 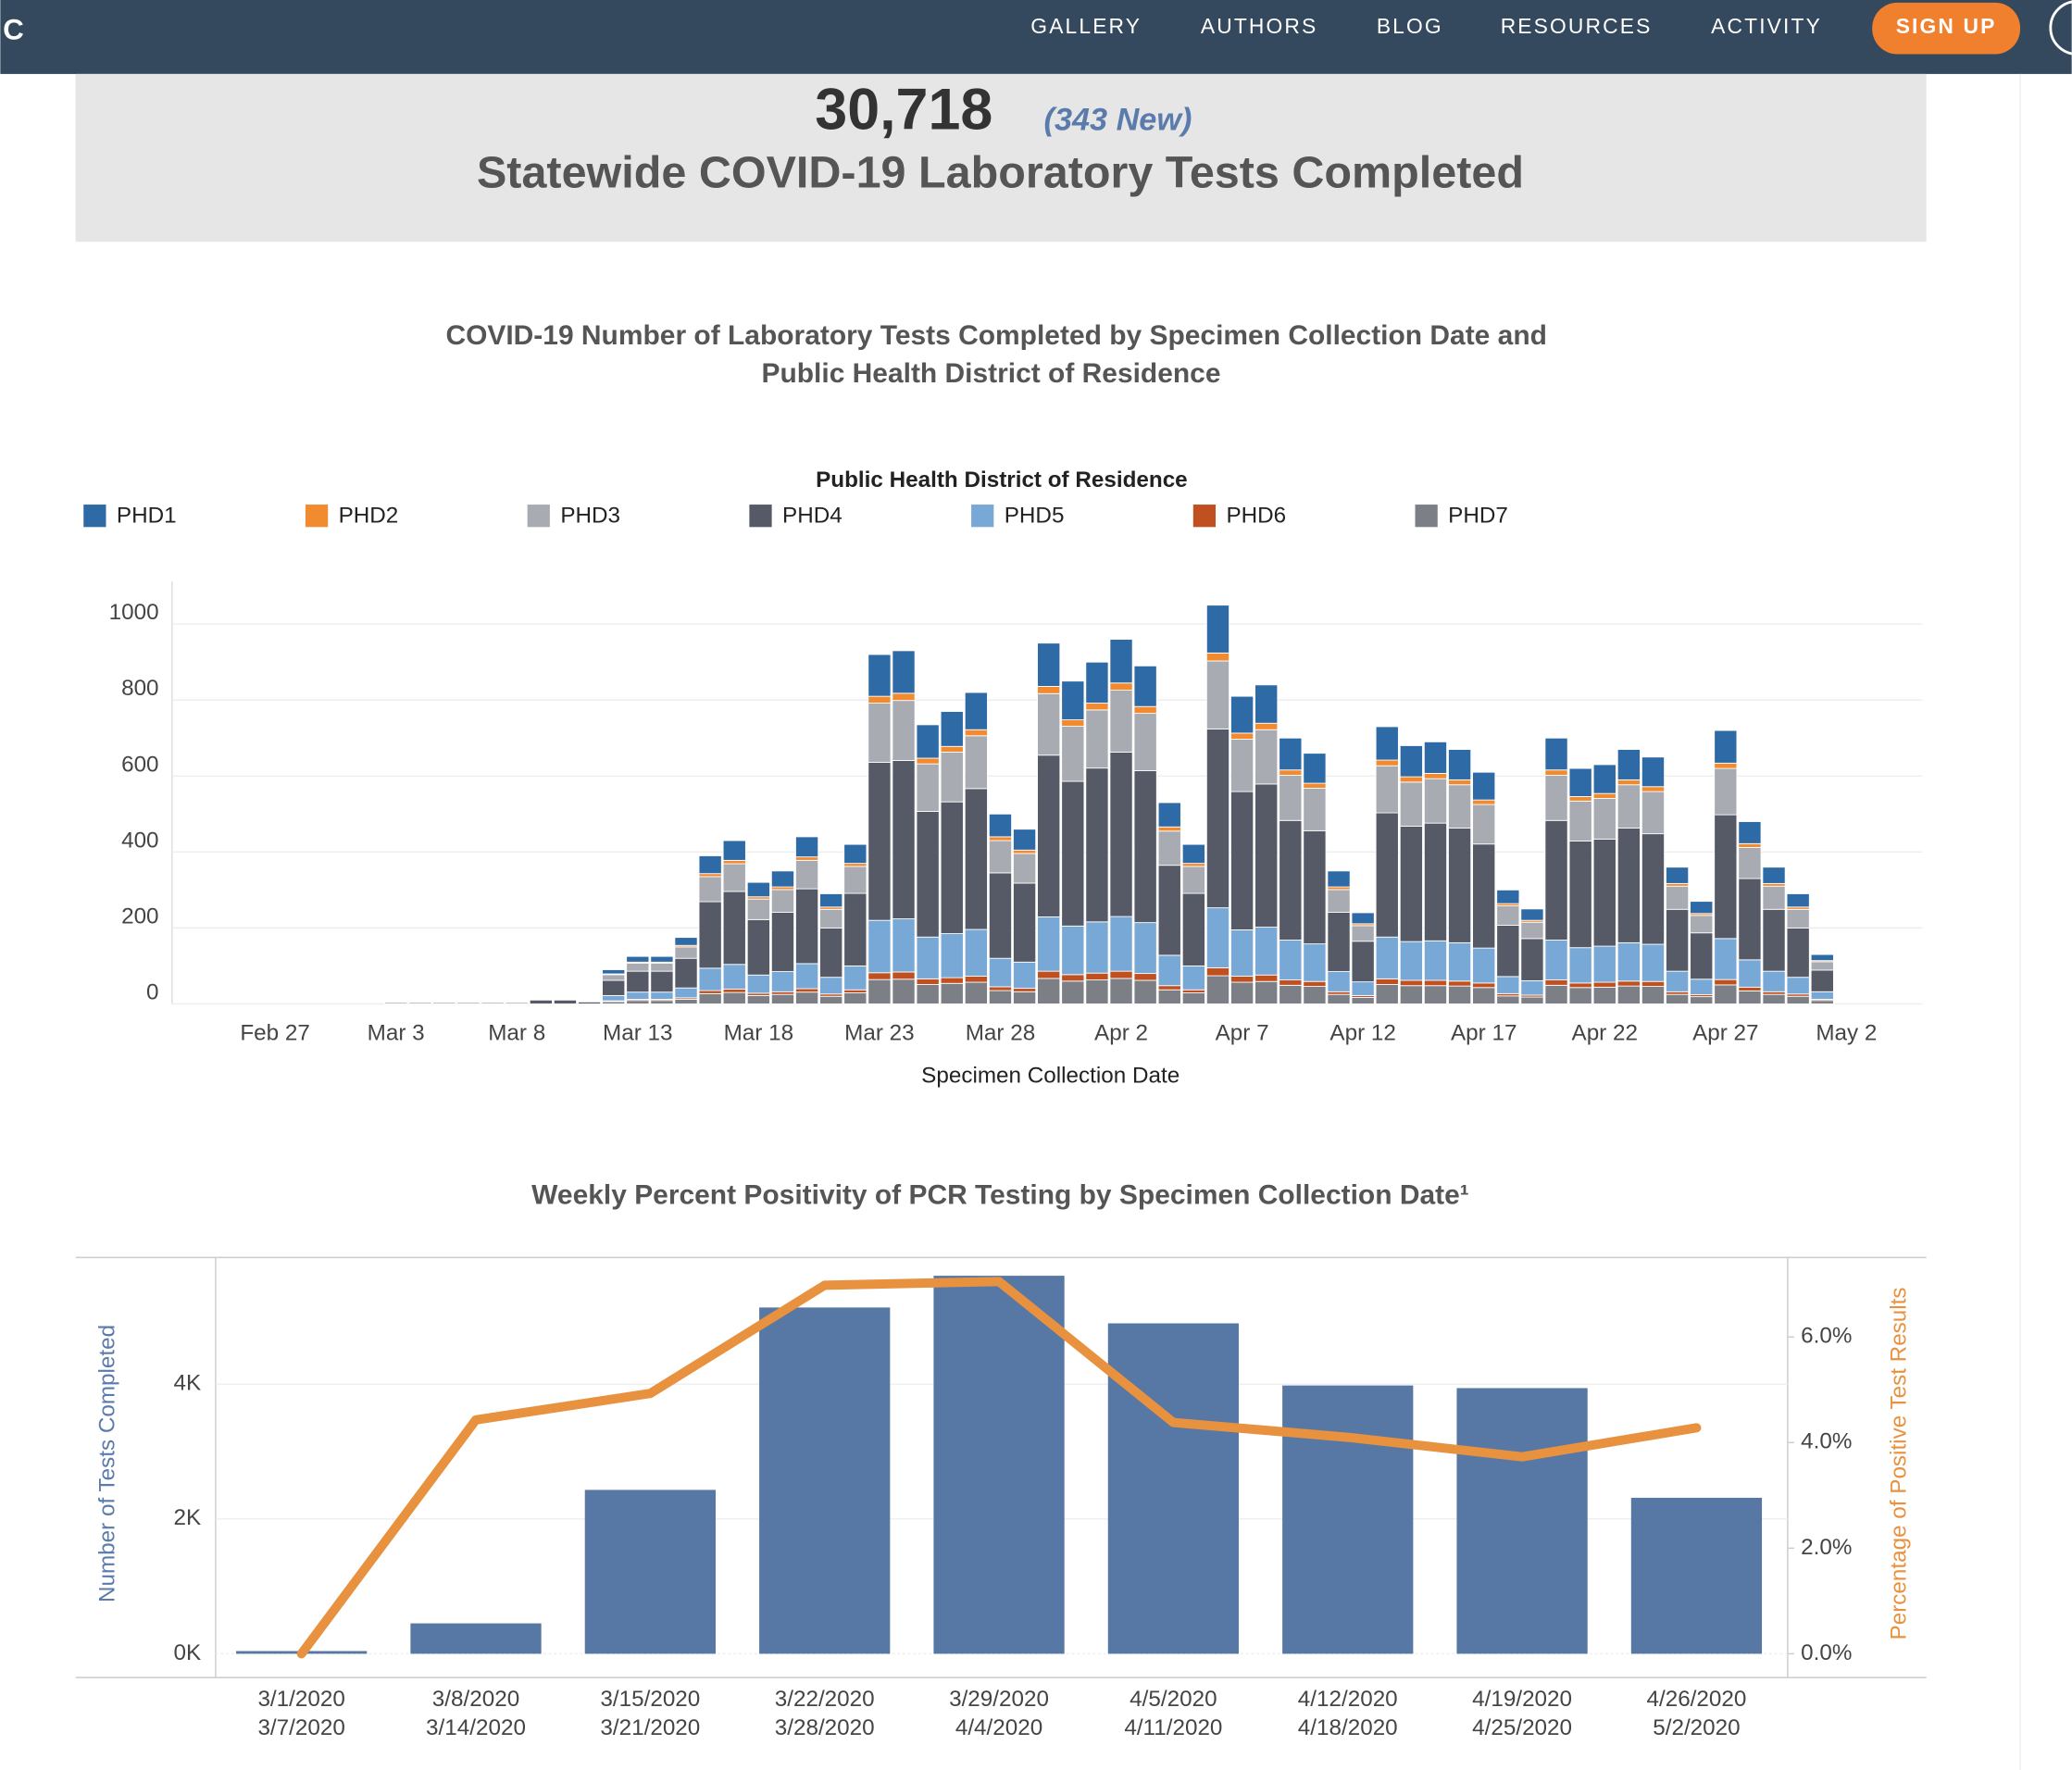 I want to click on nav-link: RESOURCES, so click(x=1577, y=26).